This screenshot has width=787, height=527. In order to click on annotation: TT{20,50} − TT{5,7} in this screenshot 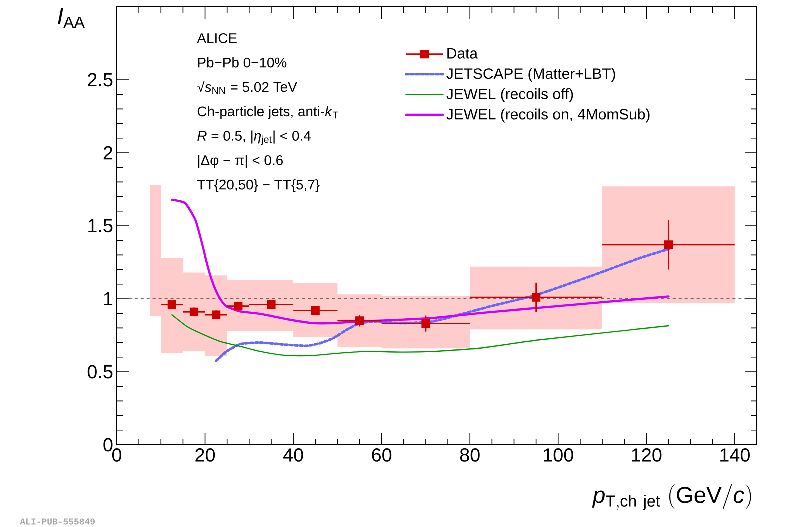, I will do `click(259, 186)`.